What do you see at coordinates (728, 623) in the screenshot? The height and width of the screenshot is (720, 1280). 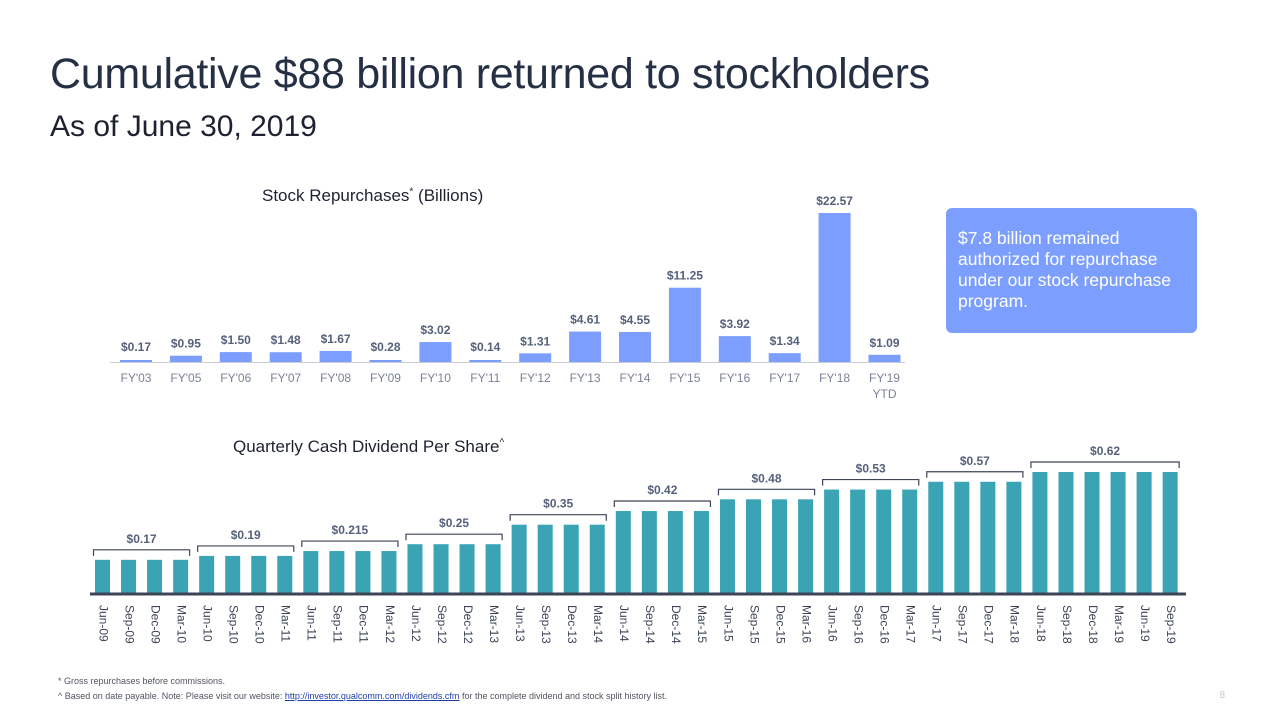 I see `dividend-quarter-label: Jun-15` at bounding box center [728, 623].